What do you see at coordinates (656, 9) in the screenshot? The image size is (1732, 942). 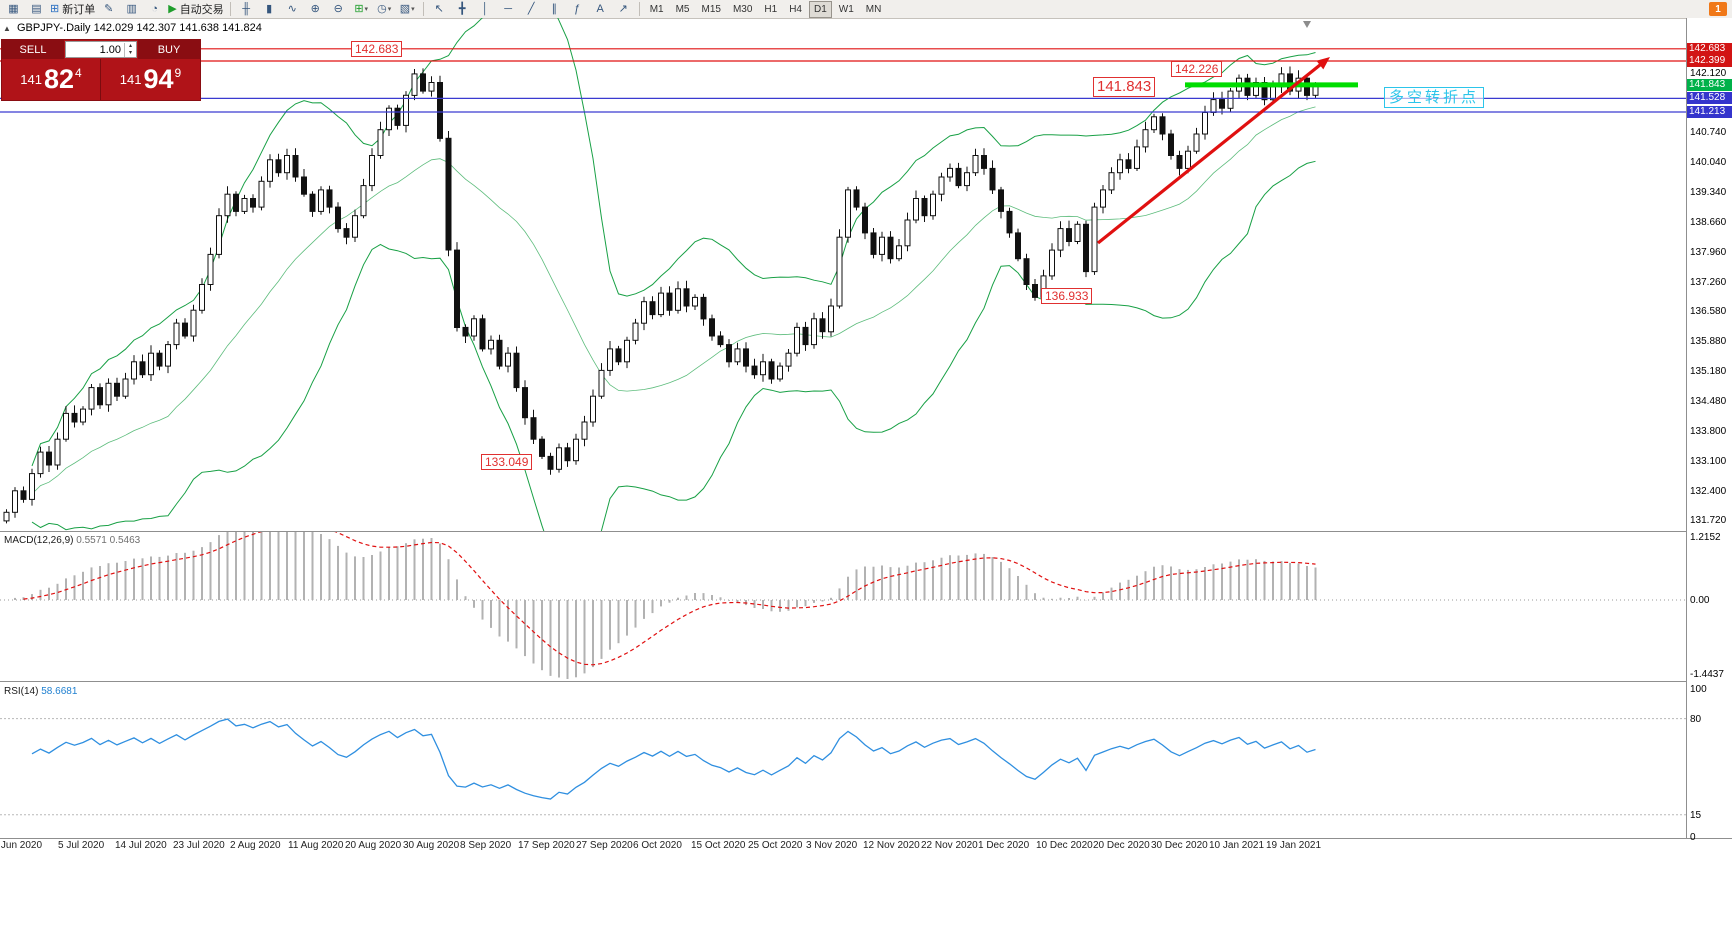 I see `timeframe-m1: M1` at bounding box center [656, 9].